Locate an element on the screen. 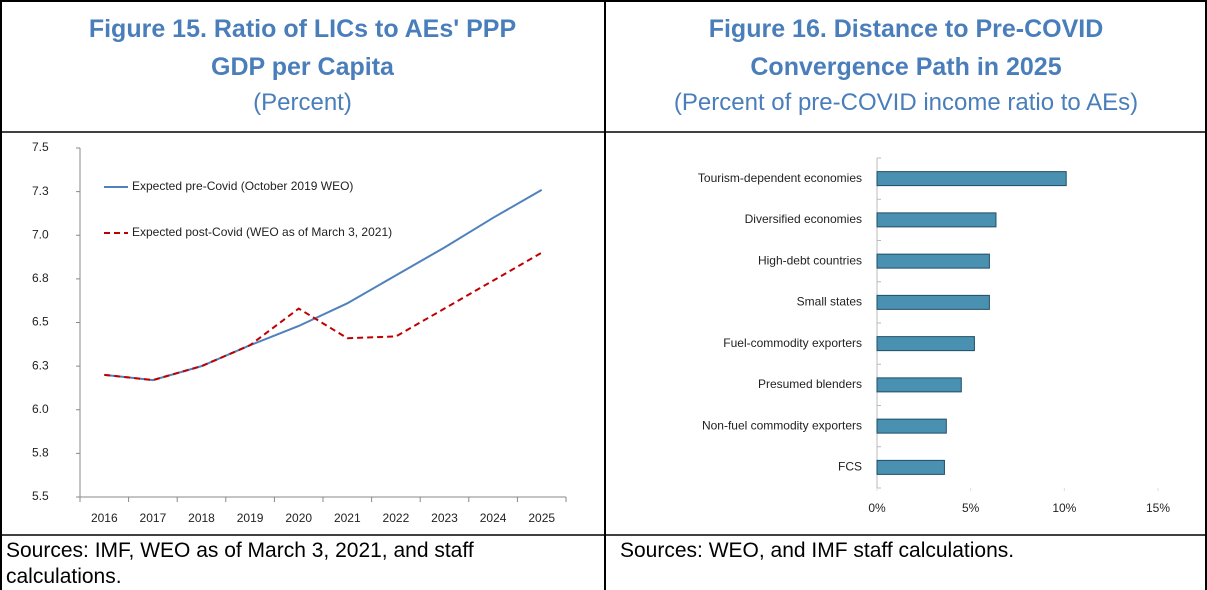 The height and width of the screenshot is (590, 1207). x-tick-label: 5% is located at coordinates (971, 508).